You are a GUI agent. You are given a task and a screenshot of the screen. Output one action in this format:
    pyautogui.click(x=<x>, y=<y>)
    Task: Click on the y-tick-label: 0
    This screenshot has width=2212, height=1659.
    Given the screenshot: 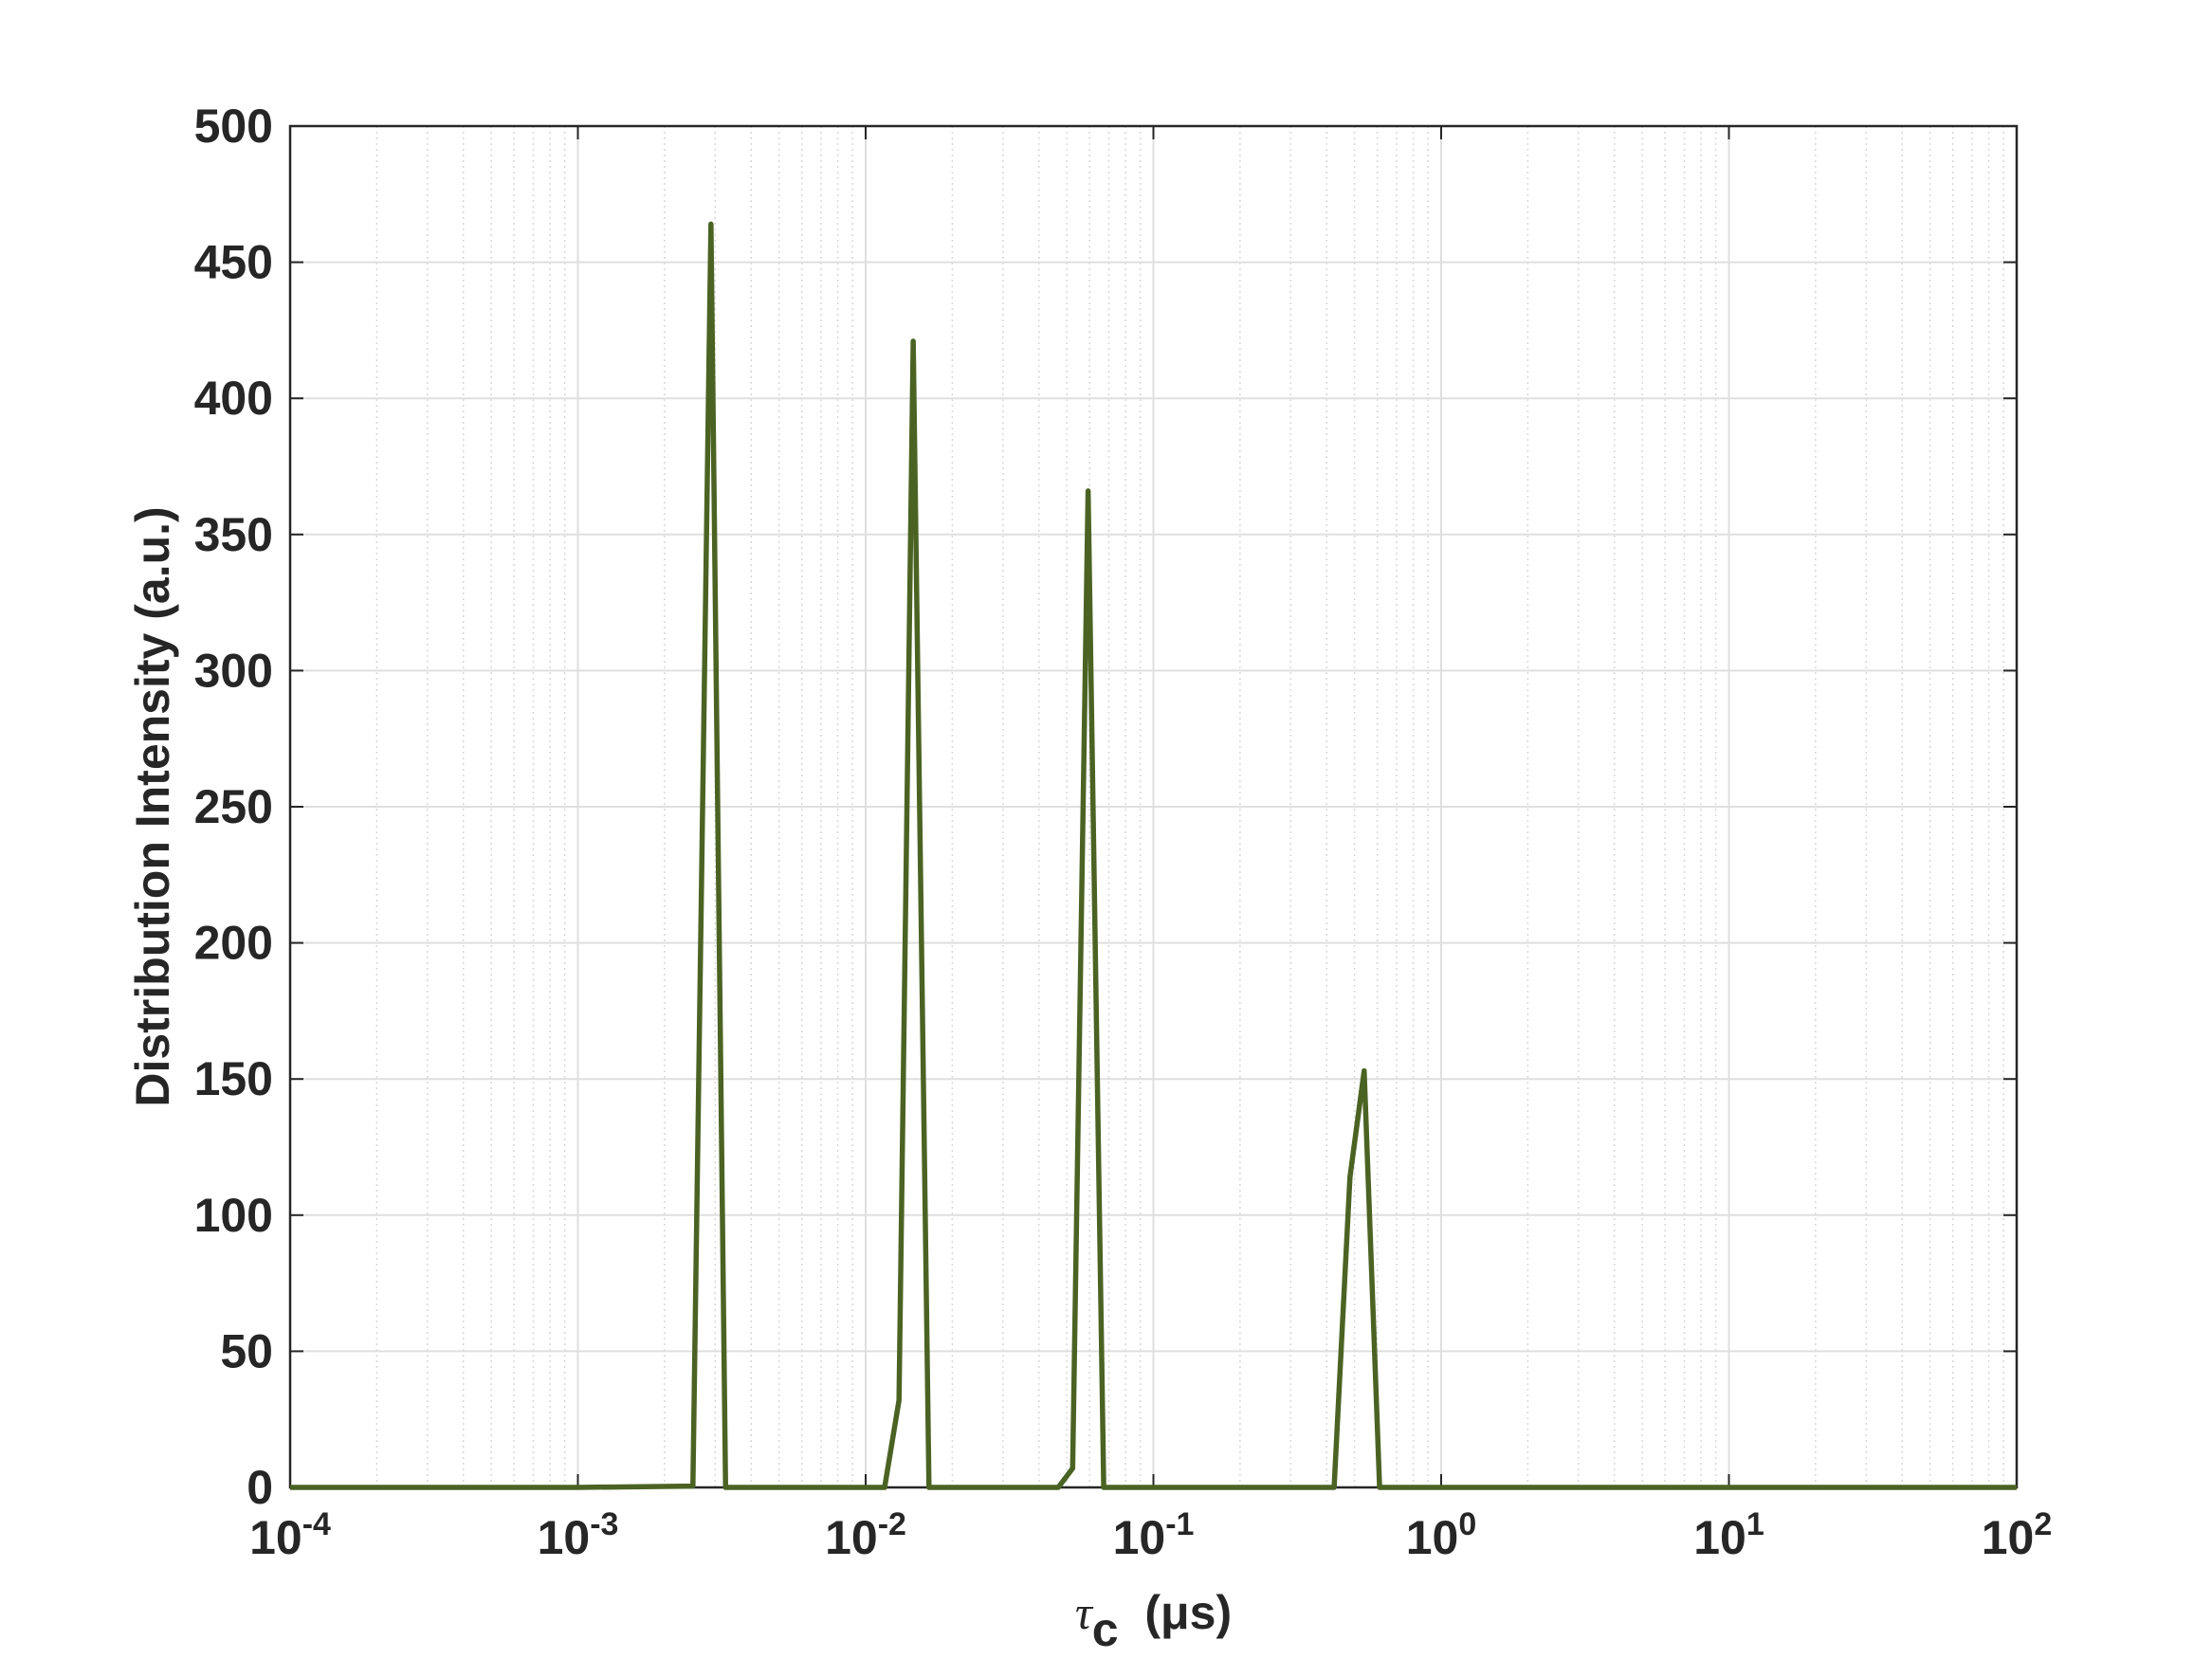 What is the action you would take?
    pyautogui.click(x=260, y=1487)
    